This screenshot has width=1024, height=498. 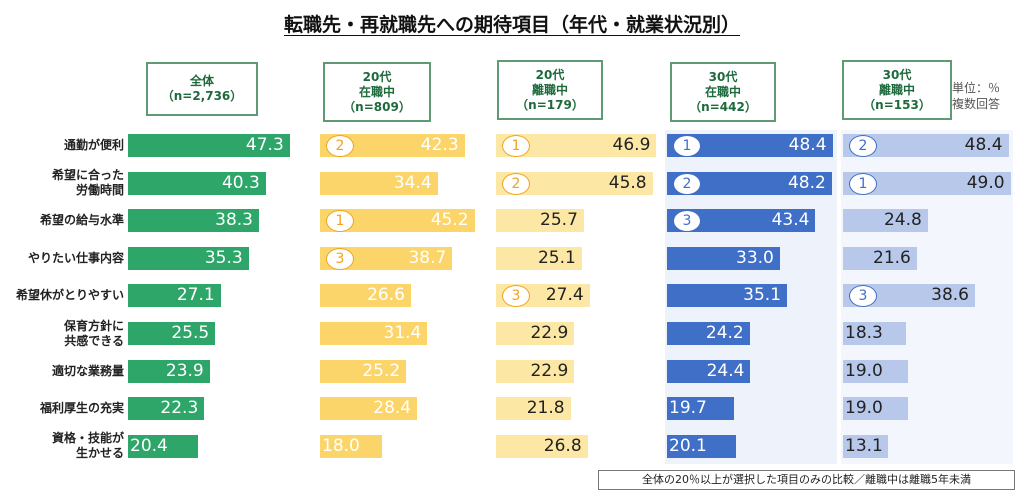 What do you see at coordinates (201, 81) in the screenshot?
I see `panel-header-line: 全体` at bounding box center [201, 81].